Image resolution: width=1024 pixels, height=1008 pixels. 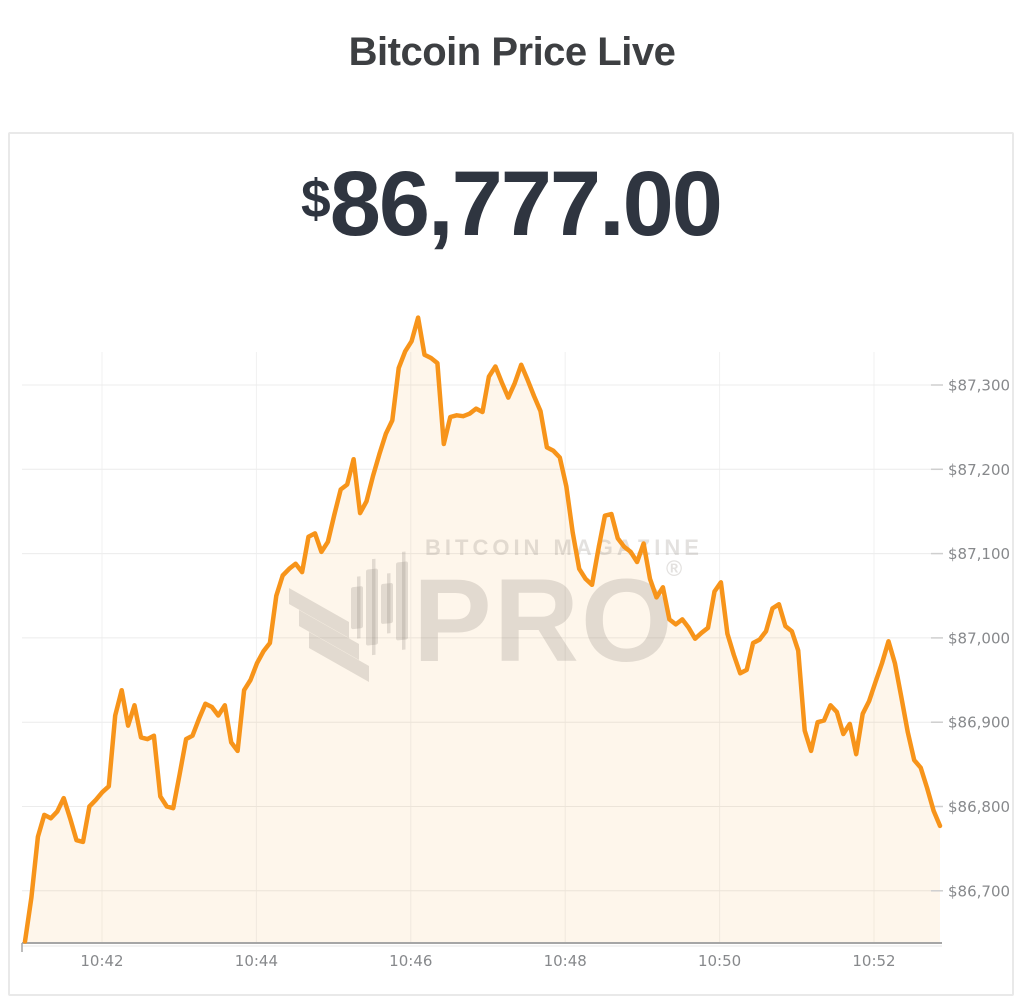 I want to click on y-axis-label: $86,900, so click(x=979, y=723).